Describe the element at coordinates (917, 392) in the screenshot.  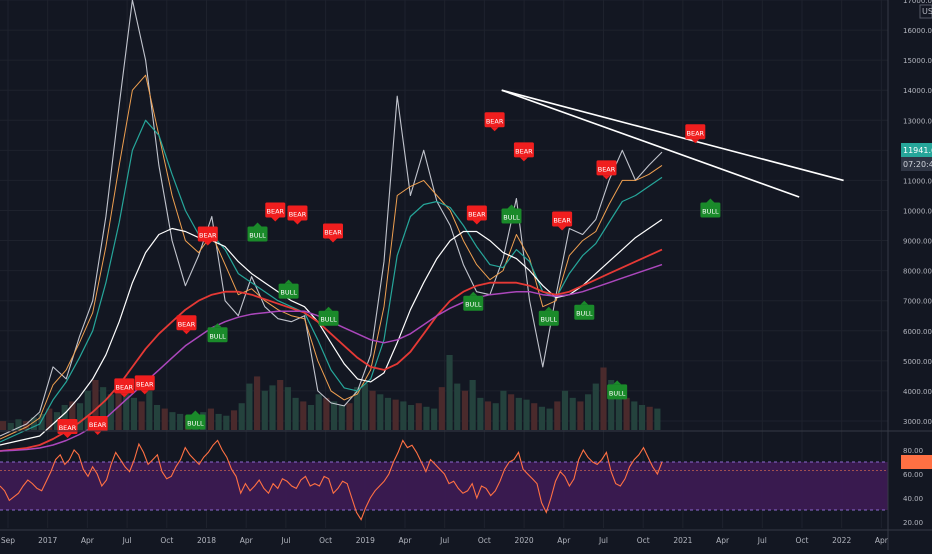
I see `y-tick-label: 4000.00` at that location.